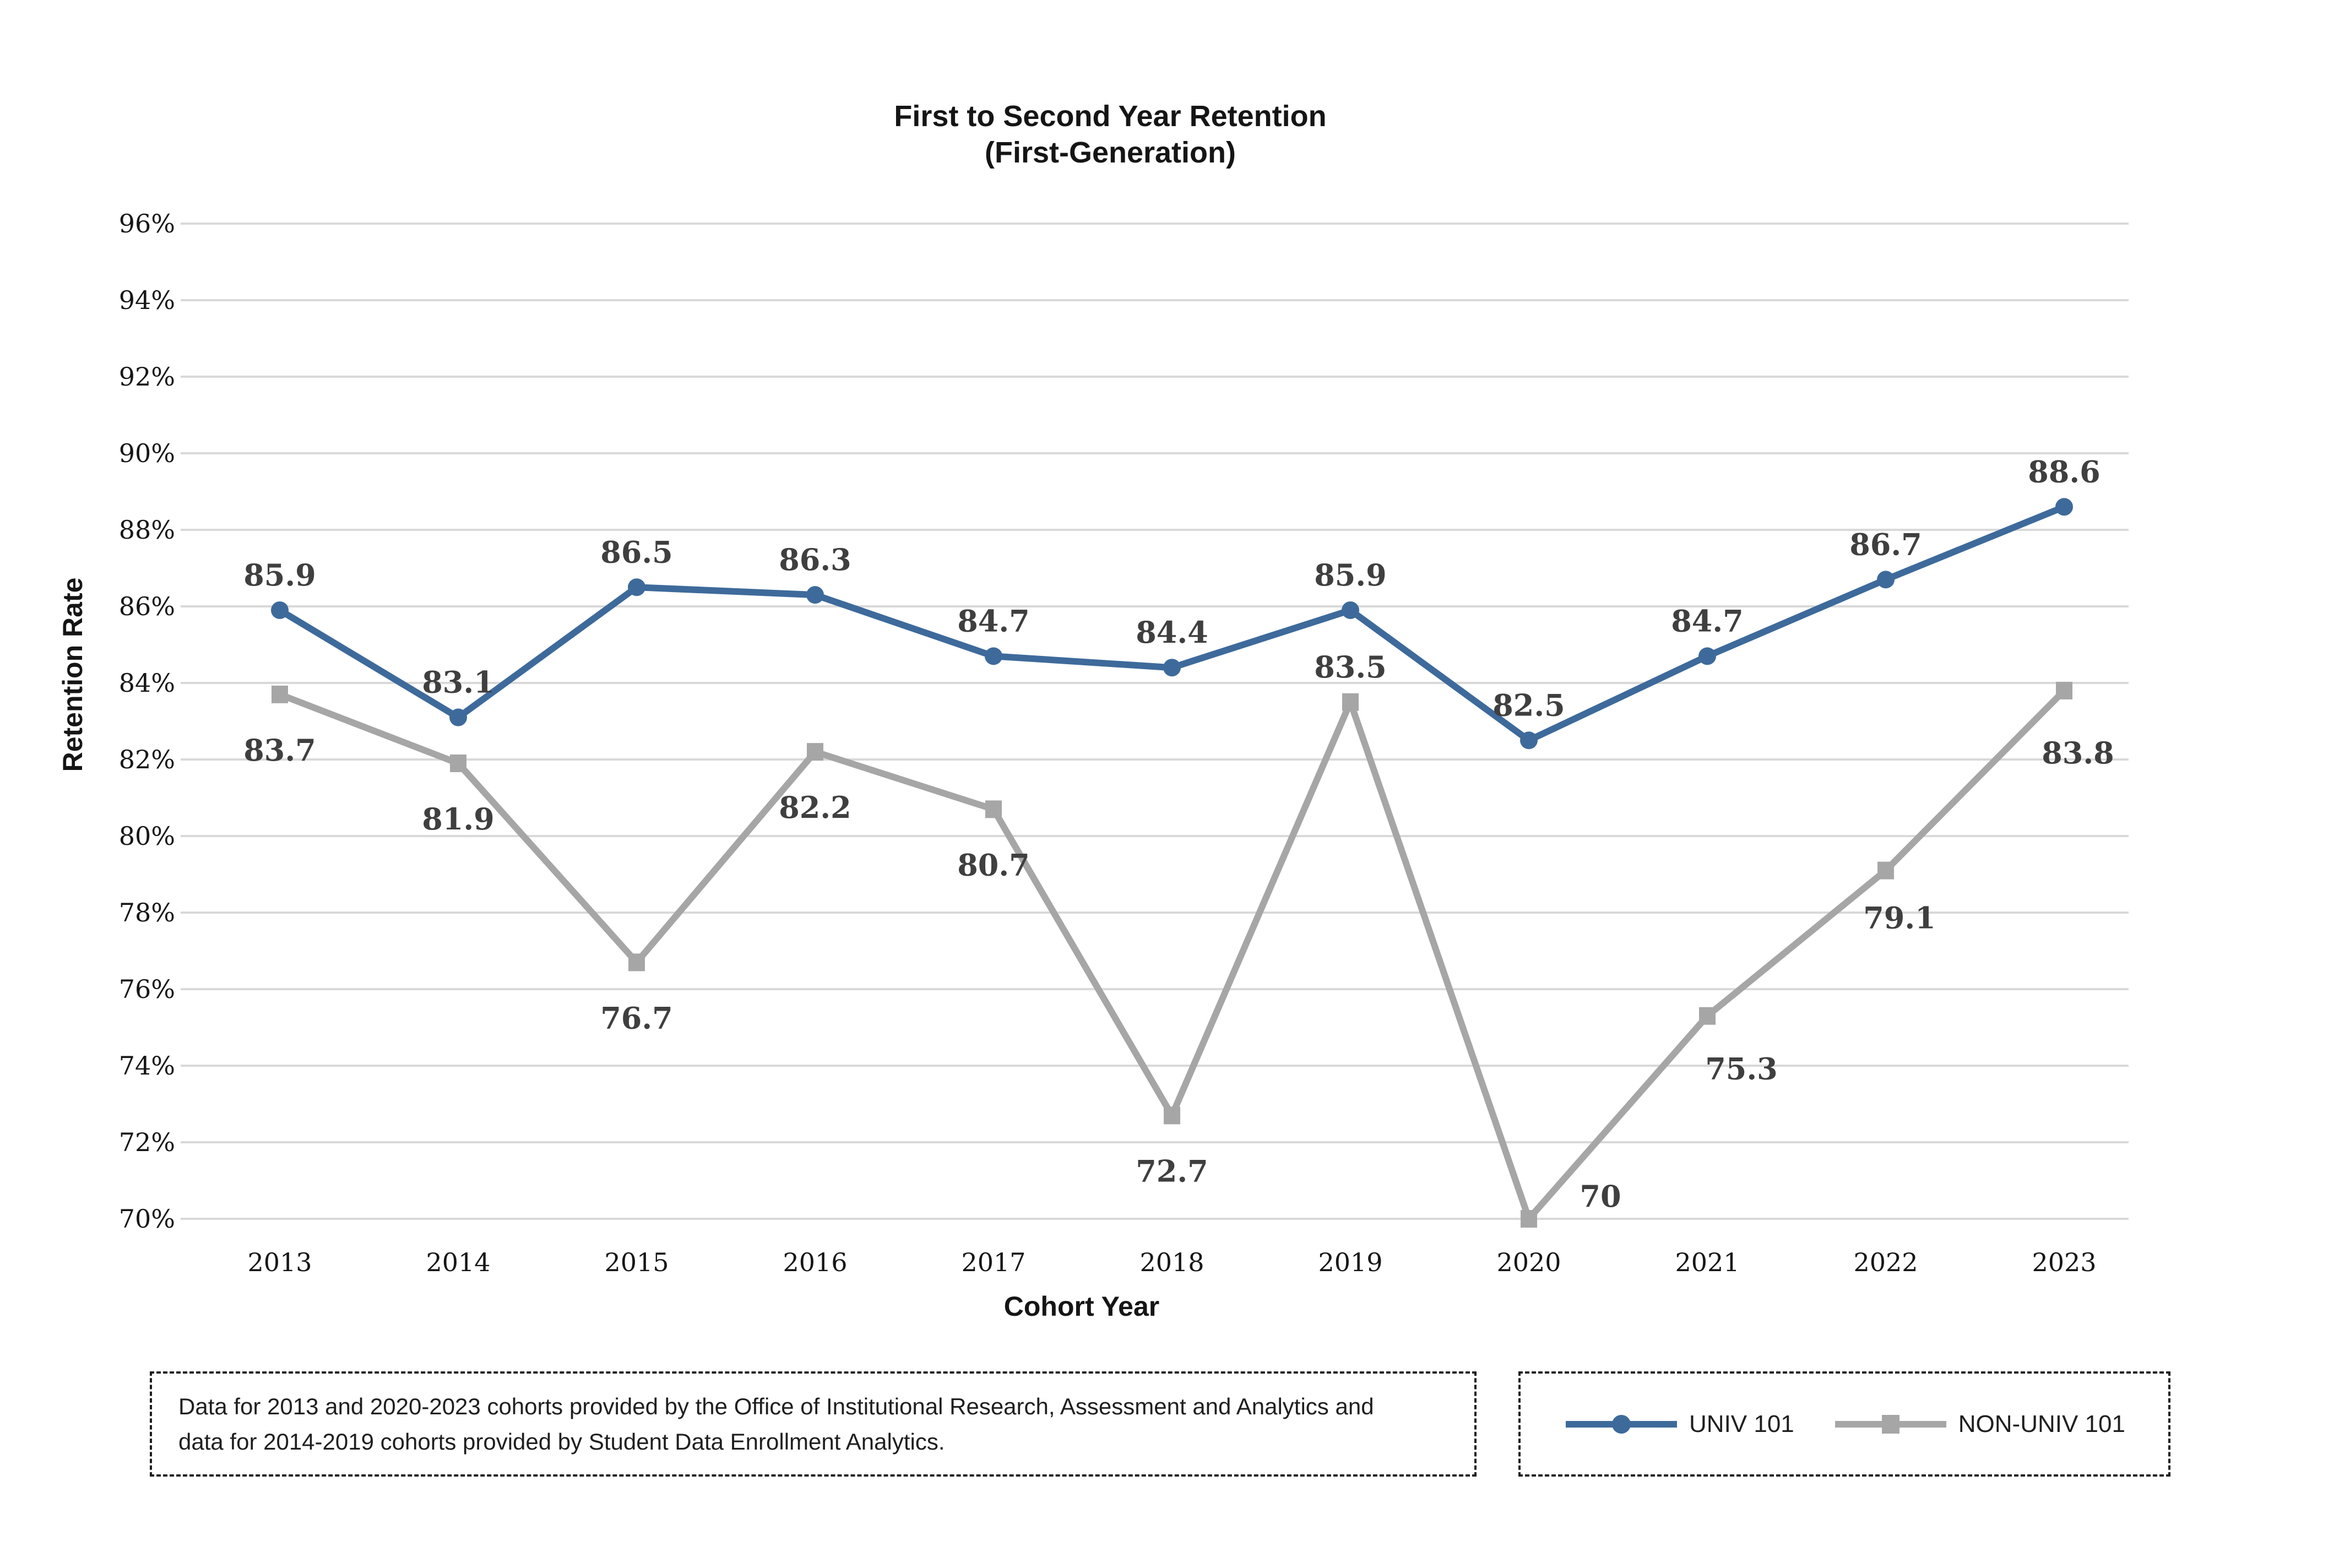 Image resolution: width=2350 pixels, height=1568 pixels. I want to click on univ-101-line-marker-icon, so click(1622, 1424).